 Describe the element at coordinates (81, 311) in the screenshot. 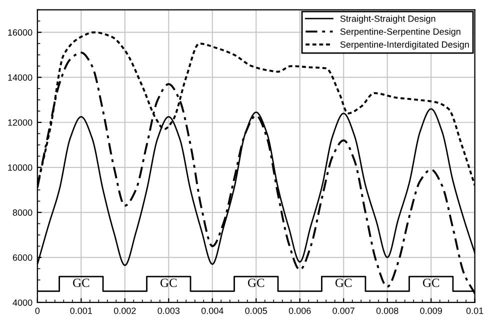

I see `x-tick-label: 0.001` at that location.